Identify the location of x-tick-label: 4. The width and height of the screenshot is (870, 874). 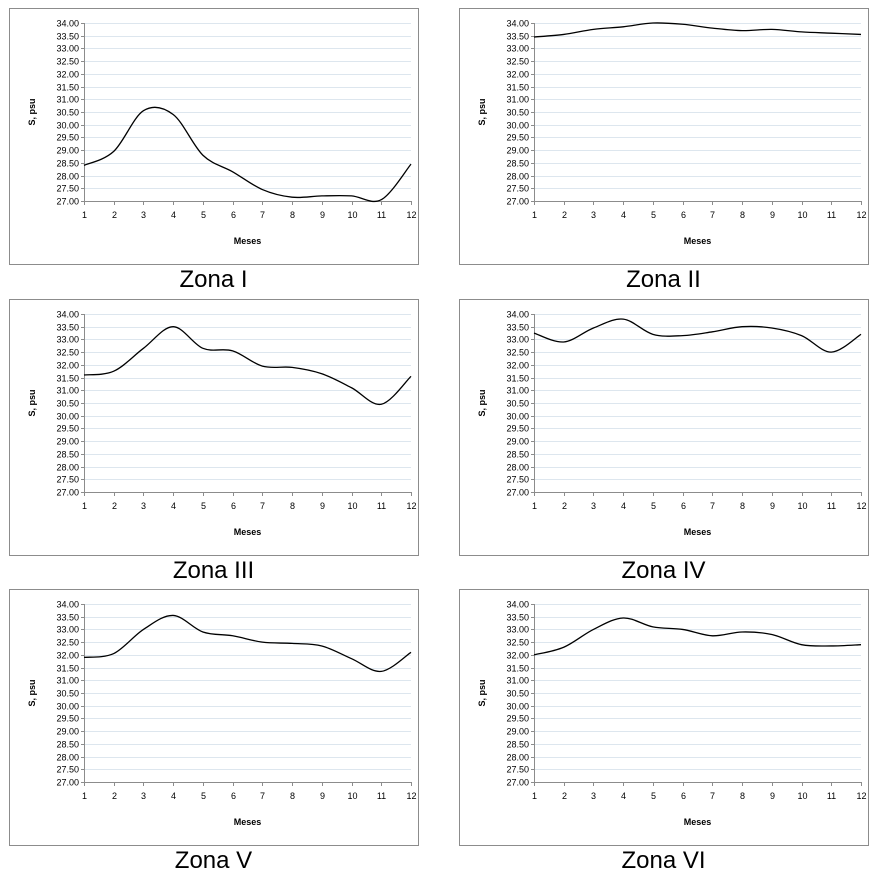
(623, 506).